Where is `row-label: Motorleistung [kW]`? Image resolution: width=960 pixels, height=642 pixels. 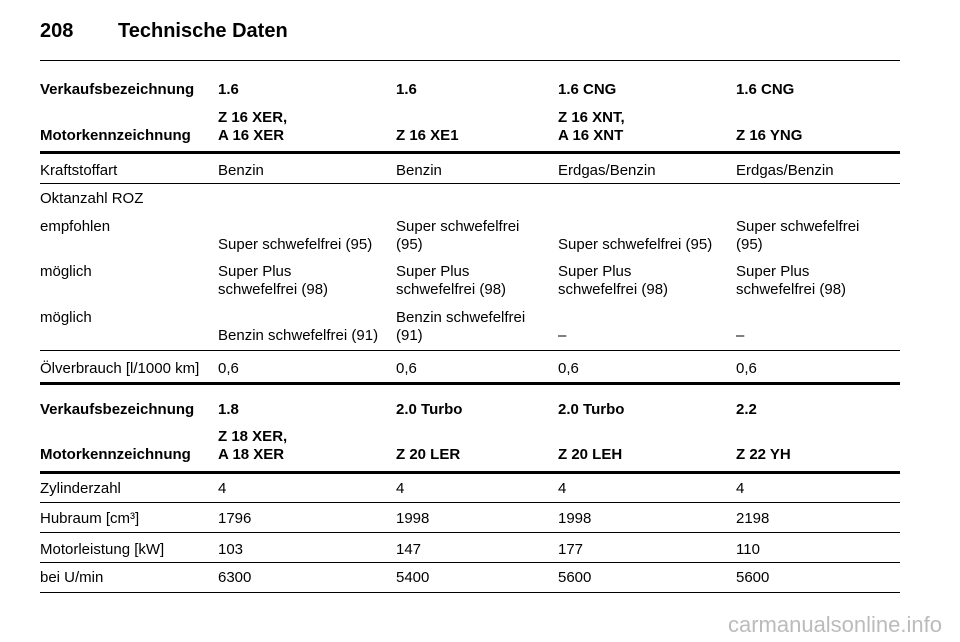 row-label: Motorleistung [kW] is located at coordinates (102, 549).